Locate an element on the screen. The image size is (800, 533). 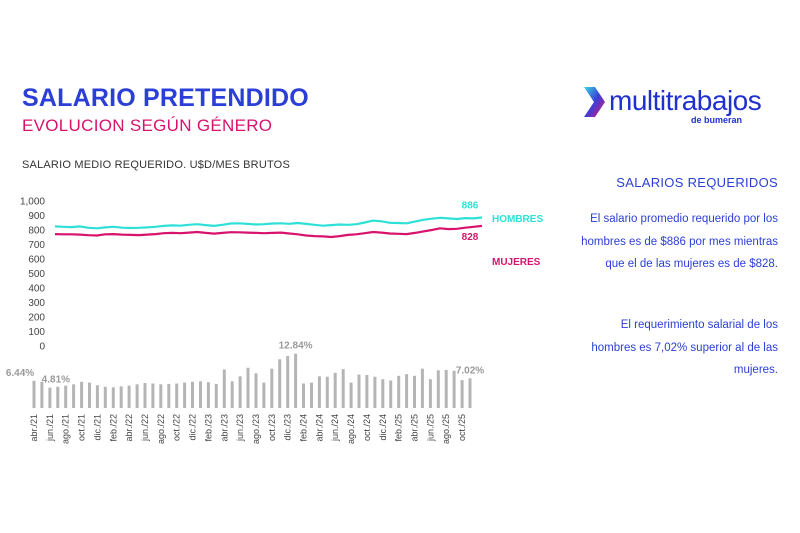
x-tick-label: abr./23 is located at coordinates (224, 428).